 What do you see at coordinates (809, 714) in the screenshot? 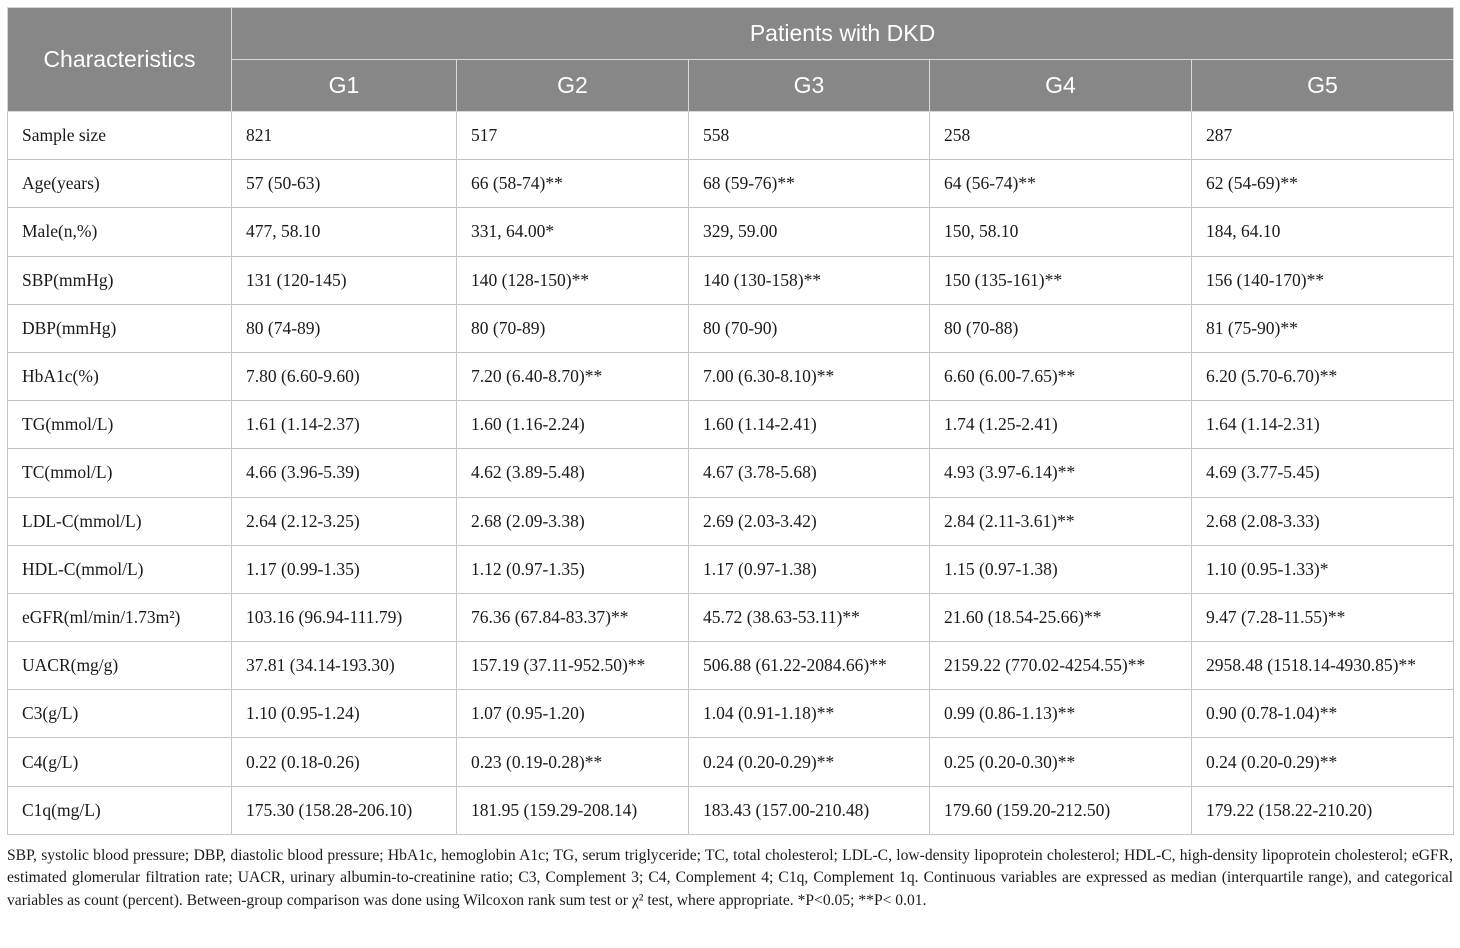
I see `table-cell: 1.04 (0.91-1.18)**` at bounding box center [809, 714].